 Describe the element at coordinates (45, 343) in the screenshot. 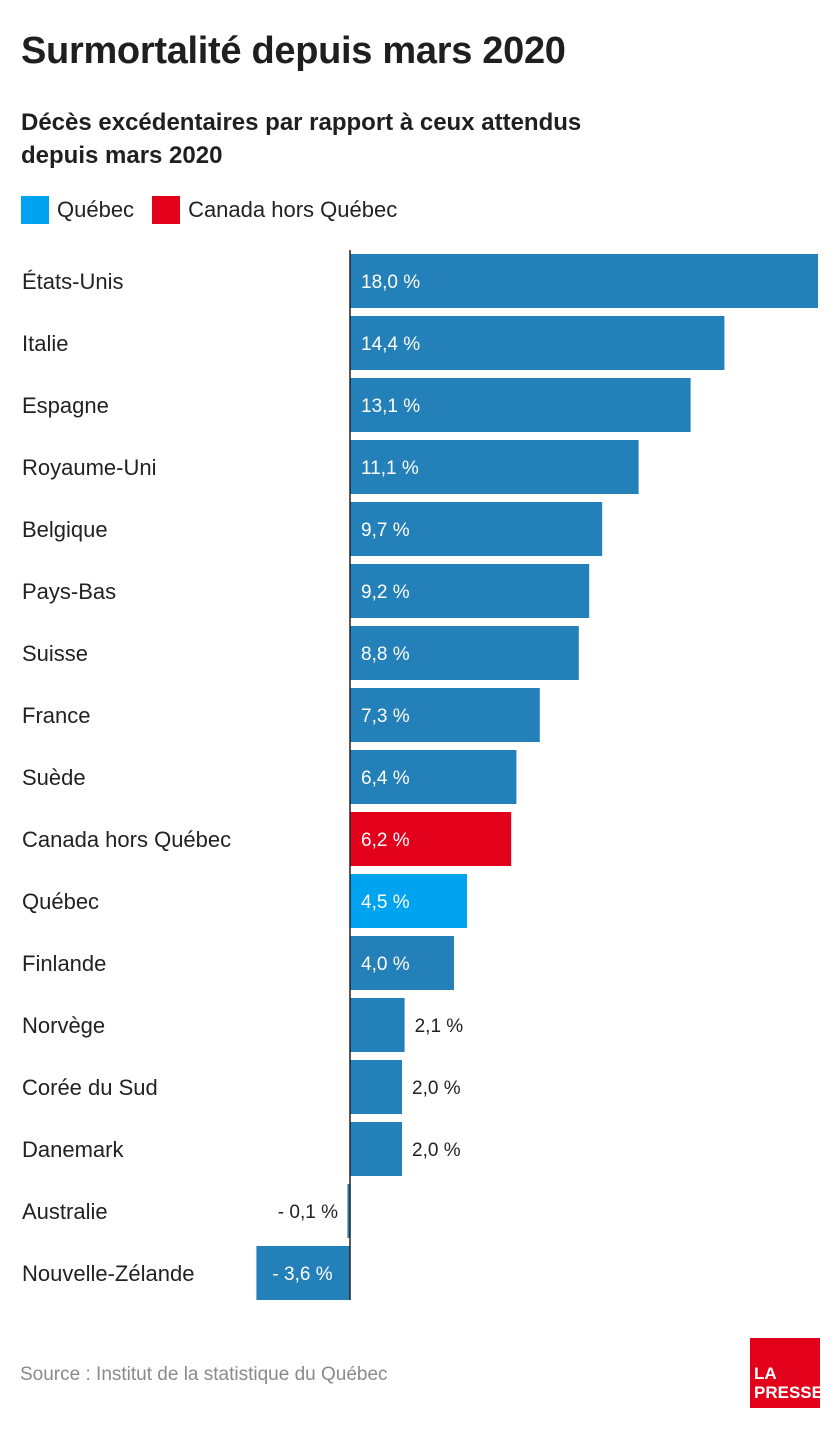

I see `category-label-italie: Italie` at that location.